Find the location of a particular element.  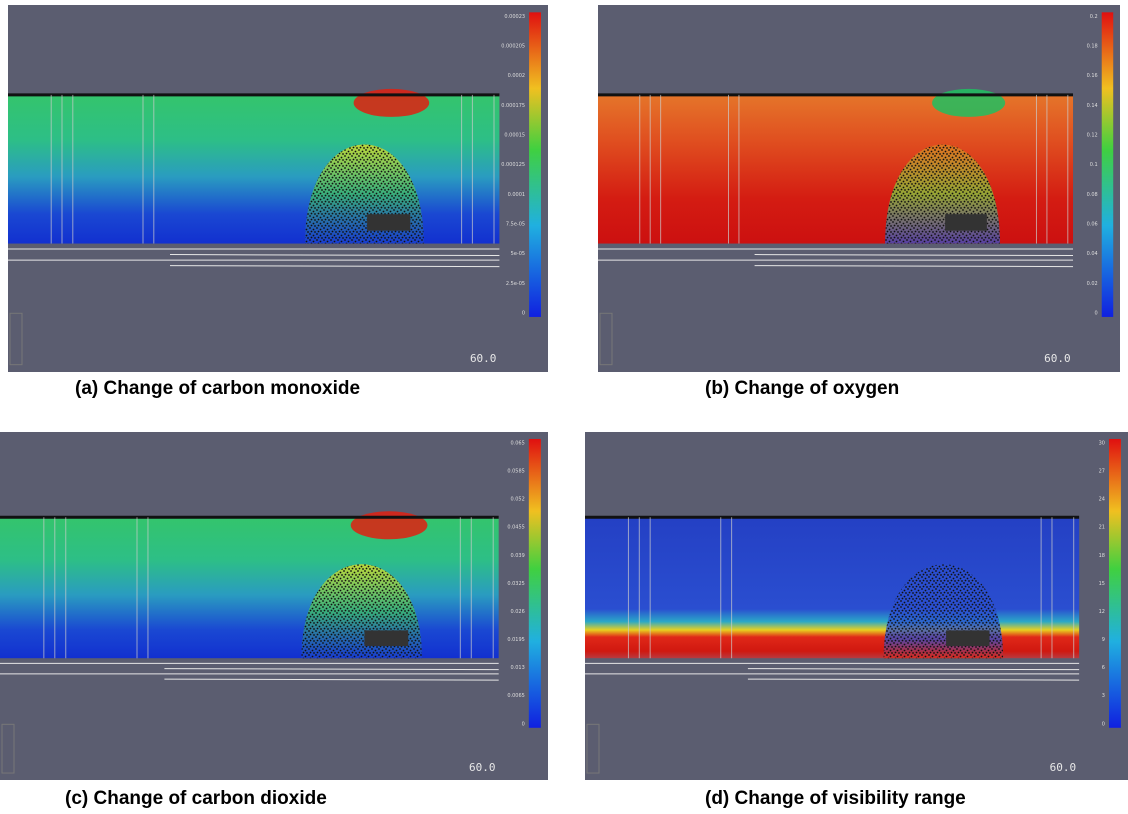

colorbar-label: 0.12 is located at coordinates (1092, 135).